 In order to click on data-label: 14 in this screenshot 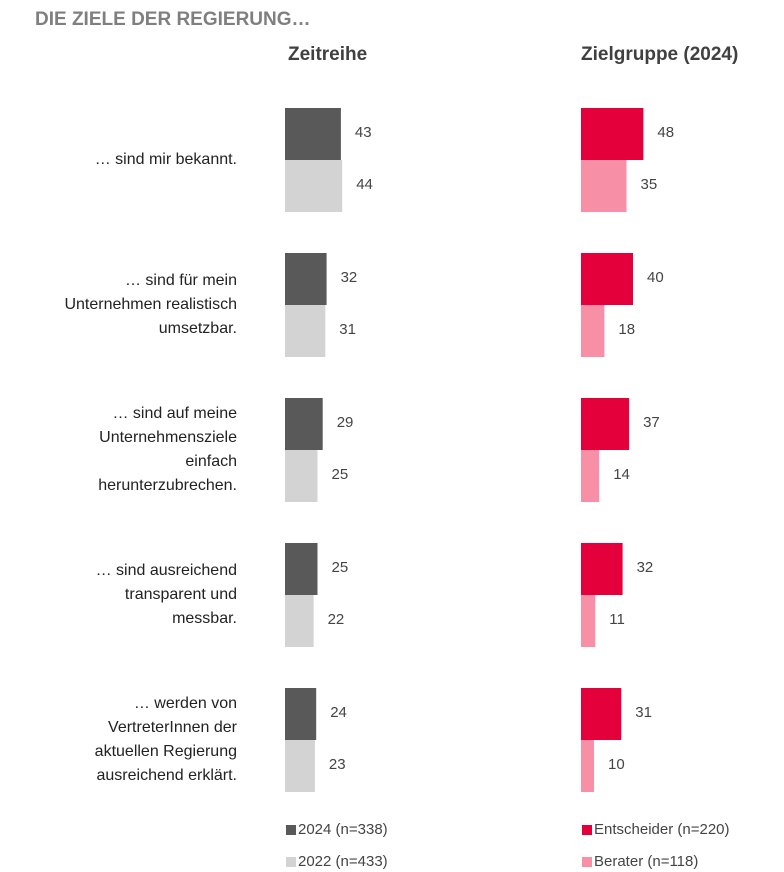, I will do `click(621, 474)`.